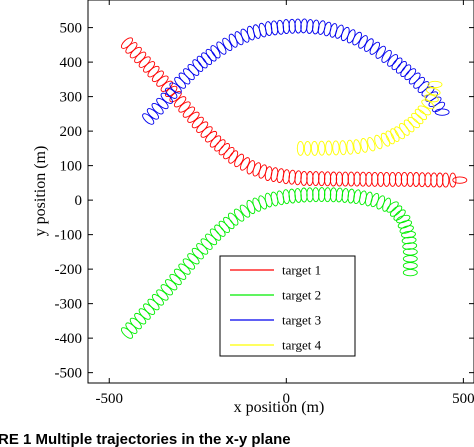 The width and height of the screenshot is (474, 447). Describe the element at coordinates (463, 399) in the screenshot. I see `x-tick-label: 500` at that location.